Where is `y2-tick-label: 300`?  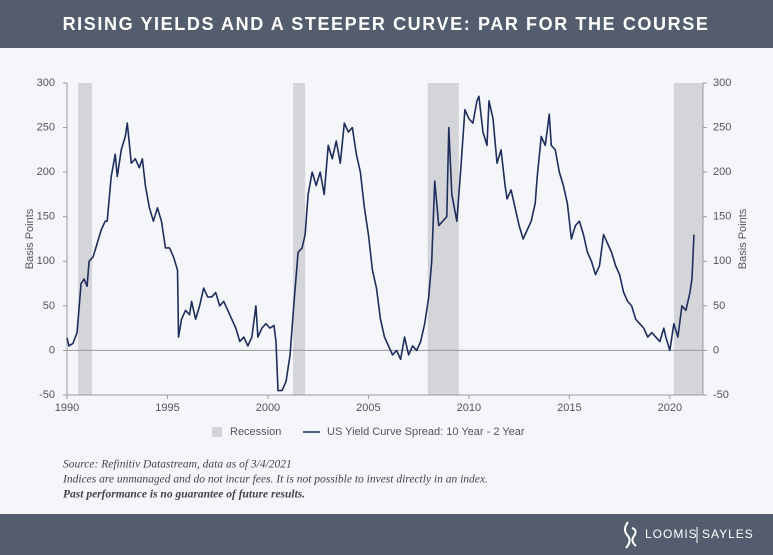 y2-tick-label: 300 is located at coordinates (722, 83).